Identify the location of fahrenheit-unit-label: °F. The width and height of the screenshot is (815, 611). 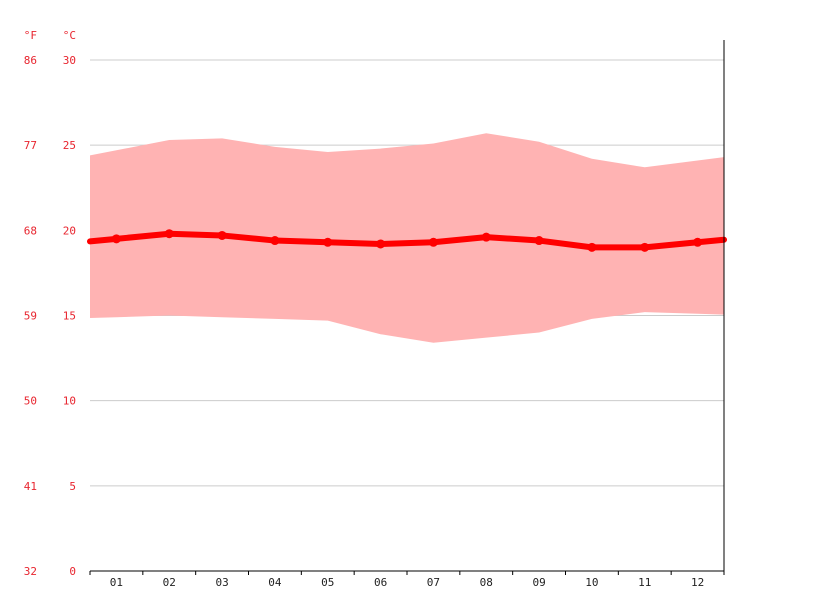
(30, 35).